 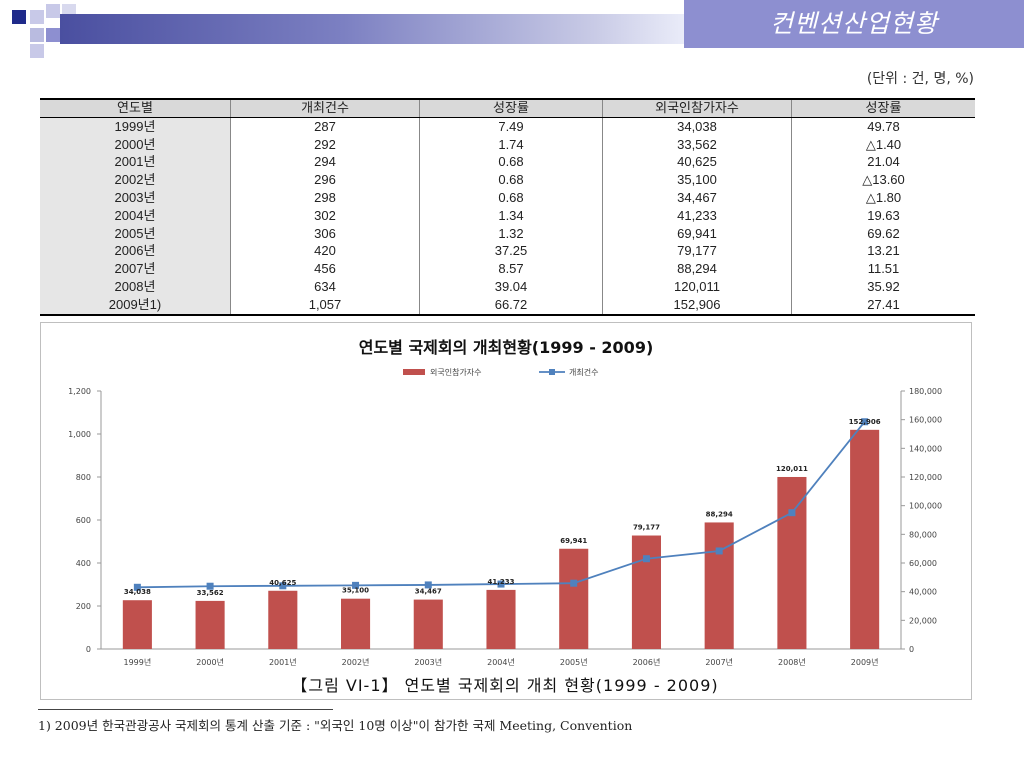 I want to click on table-cell: 292, so click(x=325, y=144).